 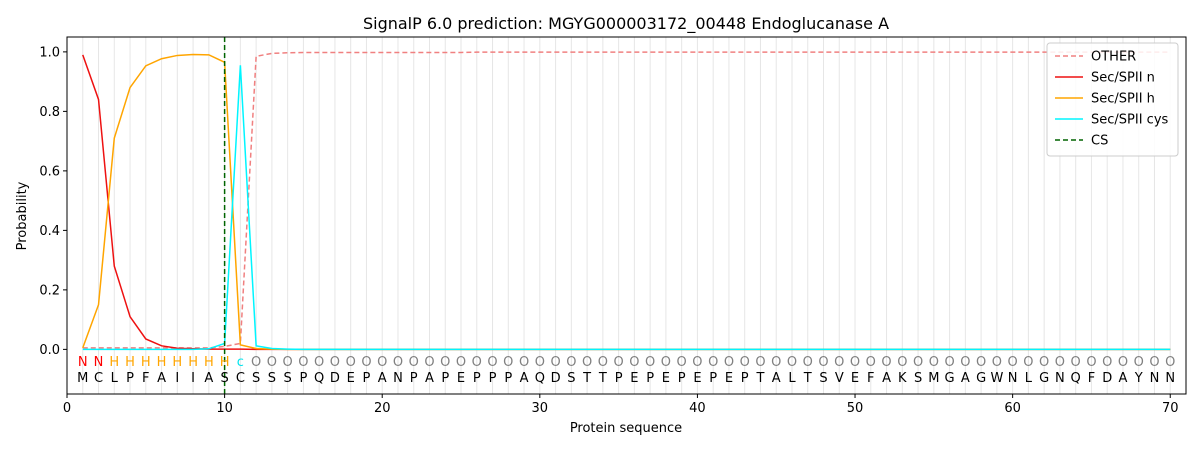 I want to click on residue-letter: V, so click(x=839, y=378).